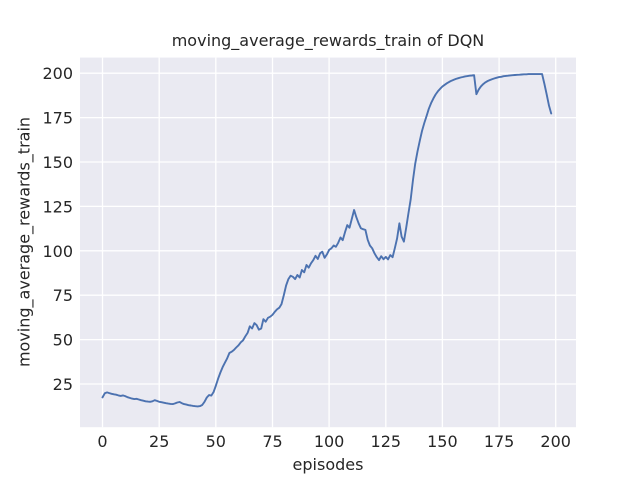  Describe the element at coordinates (386, 441) in the screenshot. I see `x-tick-label: 125` at that location.